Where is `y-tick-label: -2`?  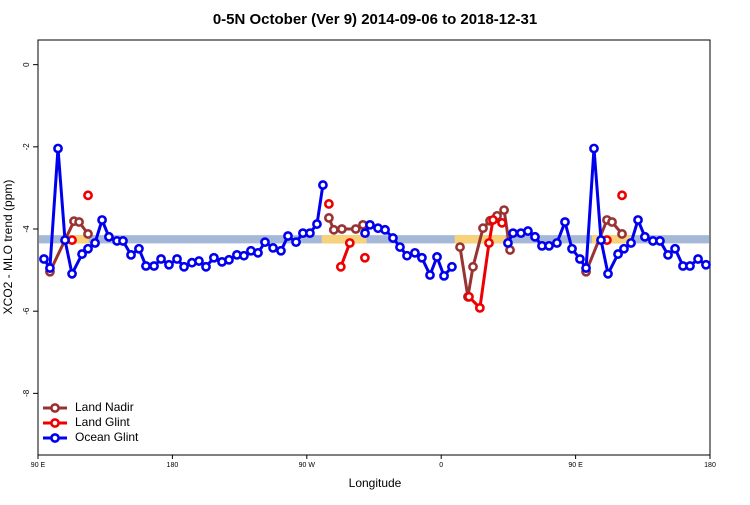
y-tick-label: -2 is located at coordinates (26, 147).